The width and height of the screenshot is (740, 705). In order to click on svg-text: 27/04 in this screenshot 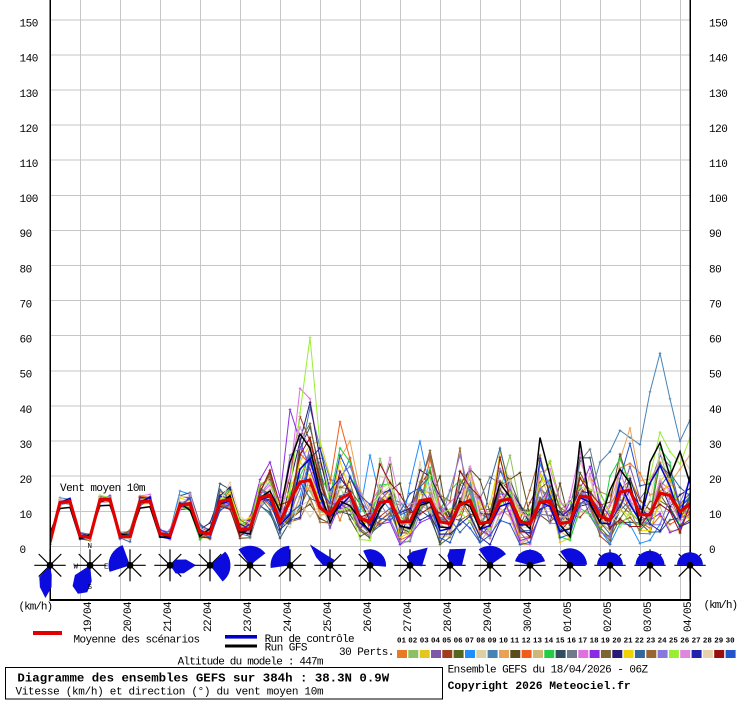, I will do `click(409, 616)`.